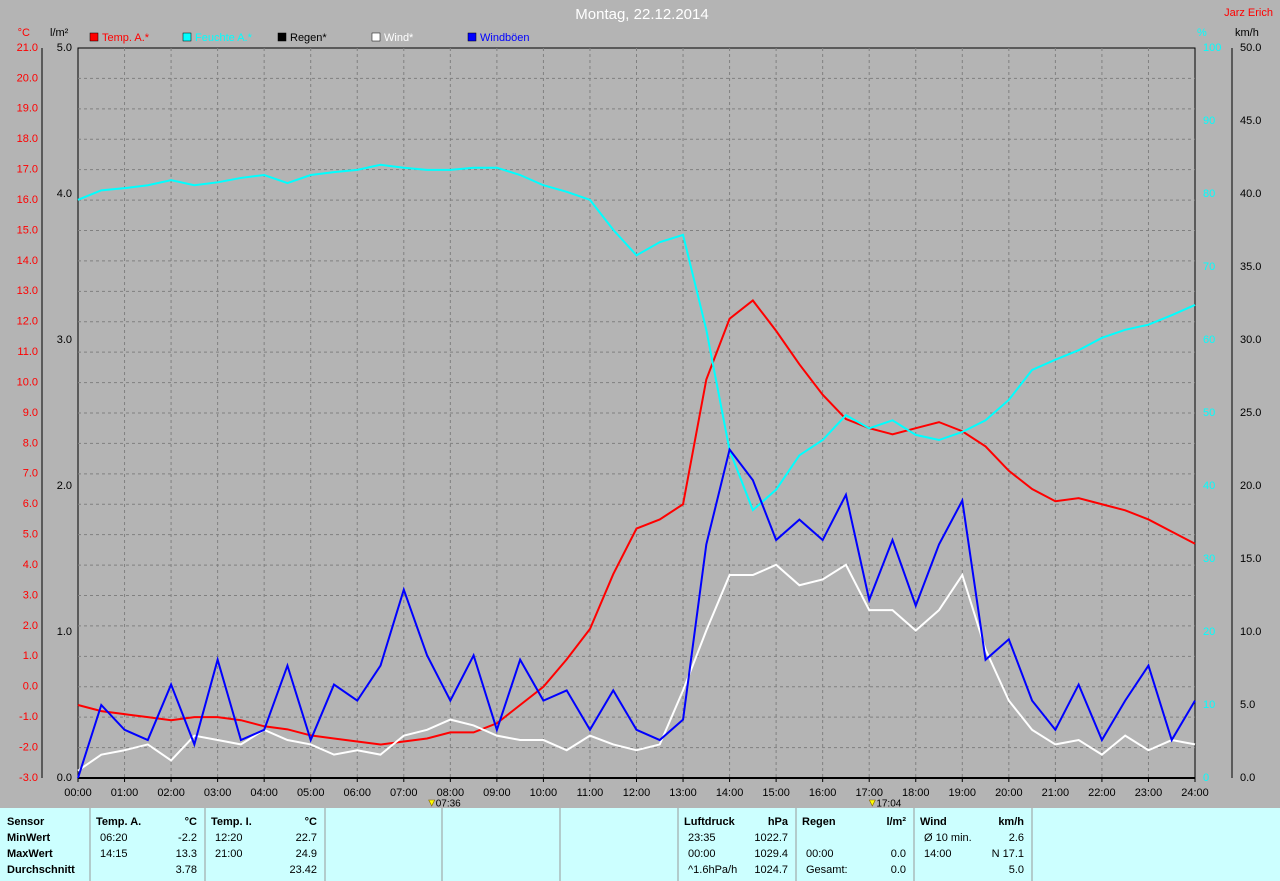 The height and width of the screenshot is (881, 1280). I want to click on table-cell: 1029.4, so click(771, 854).